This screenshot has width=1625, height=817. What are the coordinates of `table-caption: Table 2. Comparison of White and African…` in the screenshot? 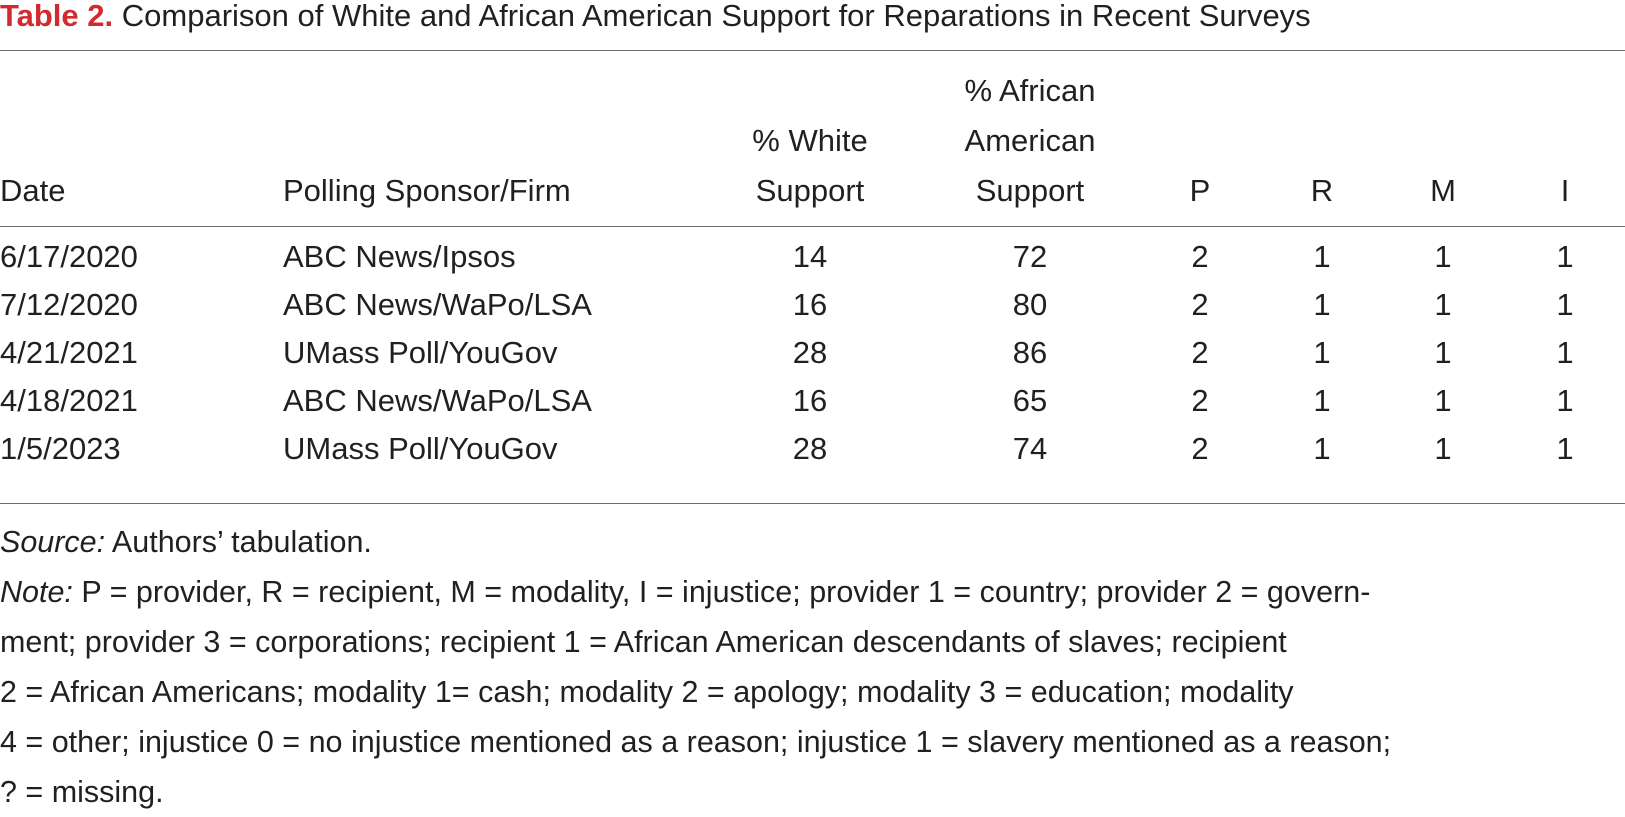 It's located at (655, 17).